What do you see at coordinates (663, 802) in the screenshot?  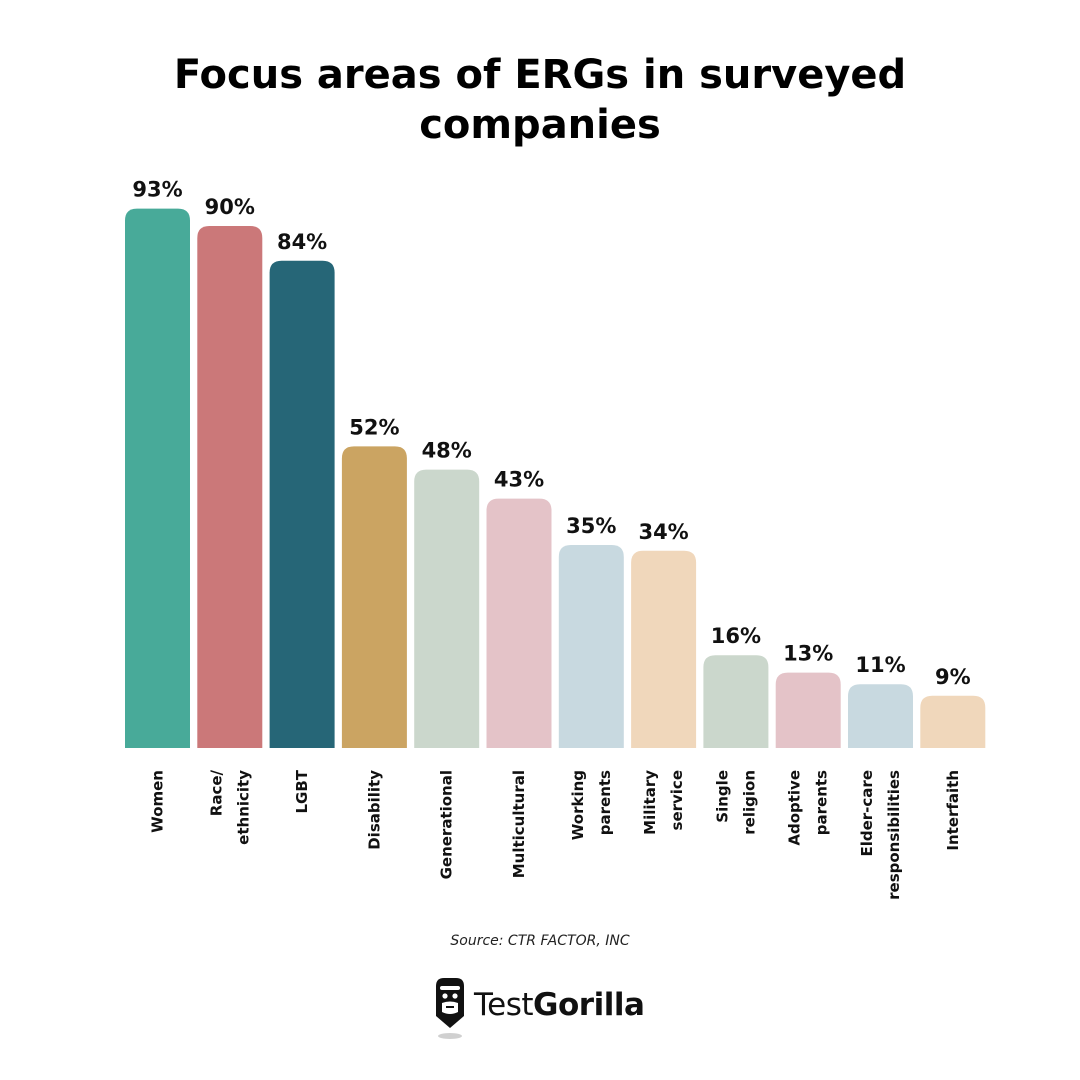 I see `category-label-military-service: Military service` at bounding box center [663, 802].